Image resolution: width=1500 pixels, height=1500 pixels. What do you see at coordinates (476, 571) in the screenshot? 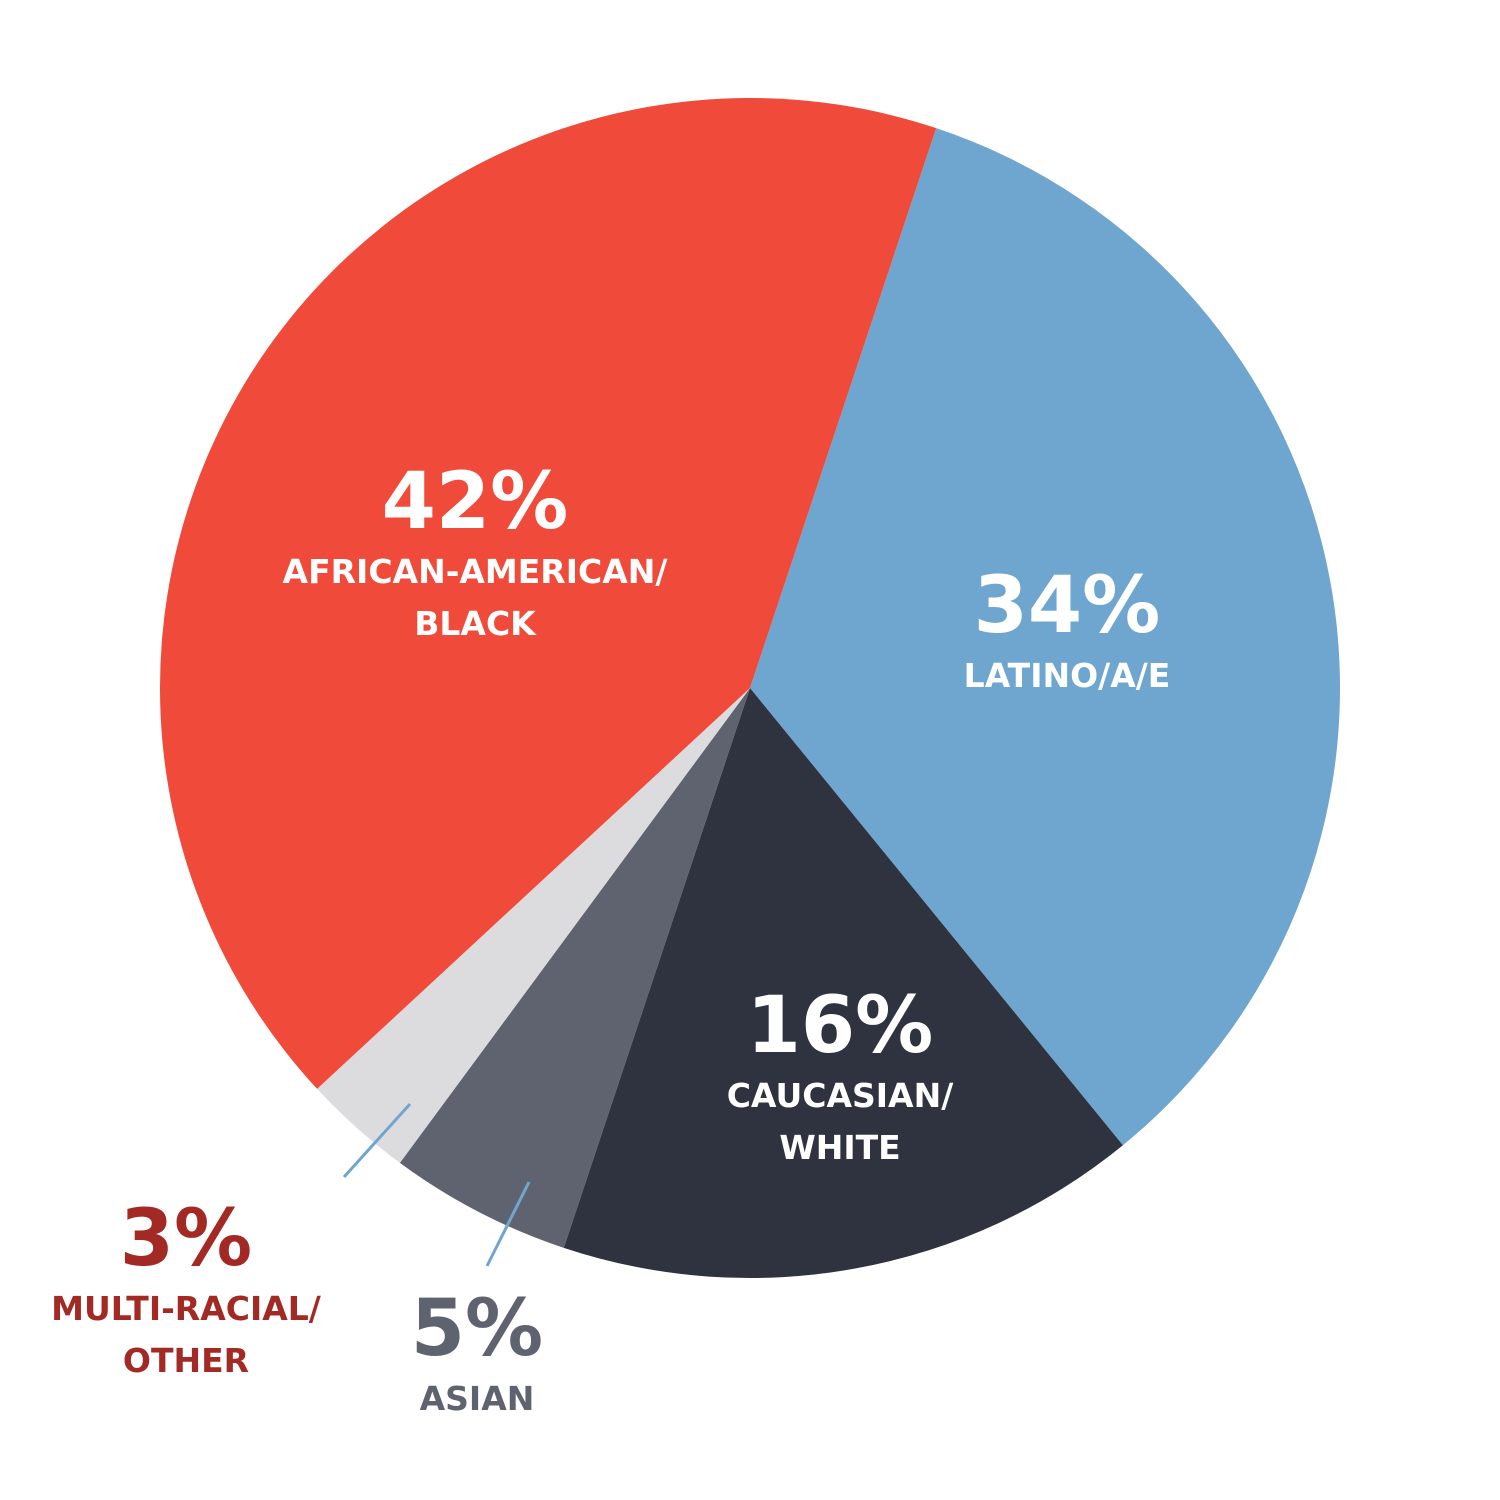
I see `slice-category-label: AFRICAN-AMERICAN/` at bounding box center [476, 571].